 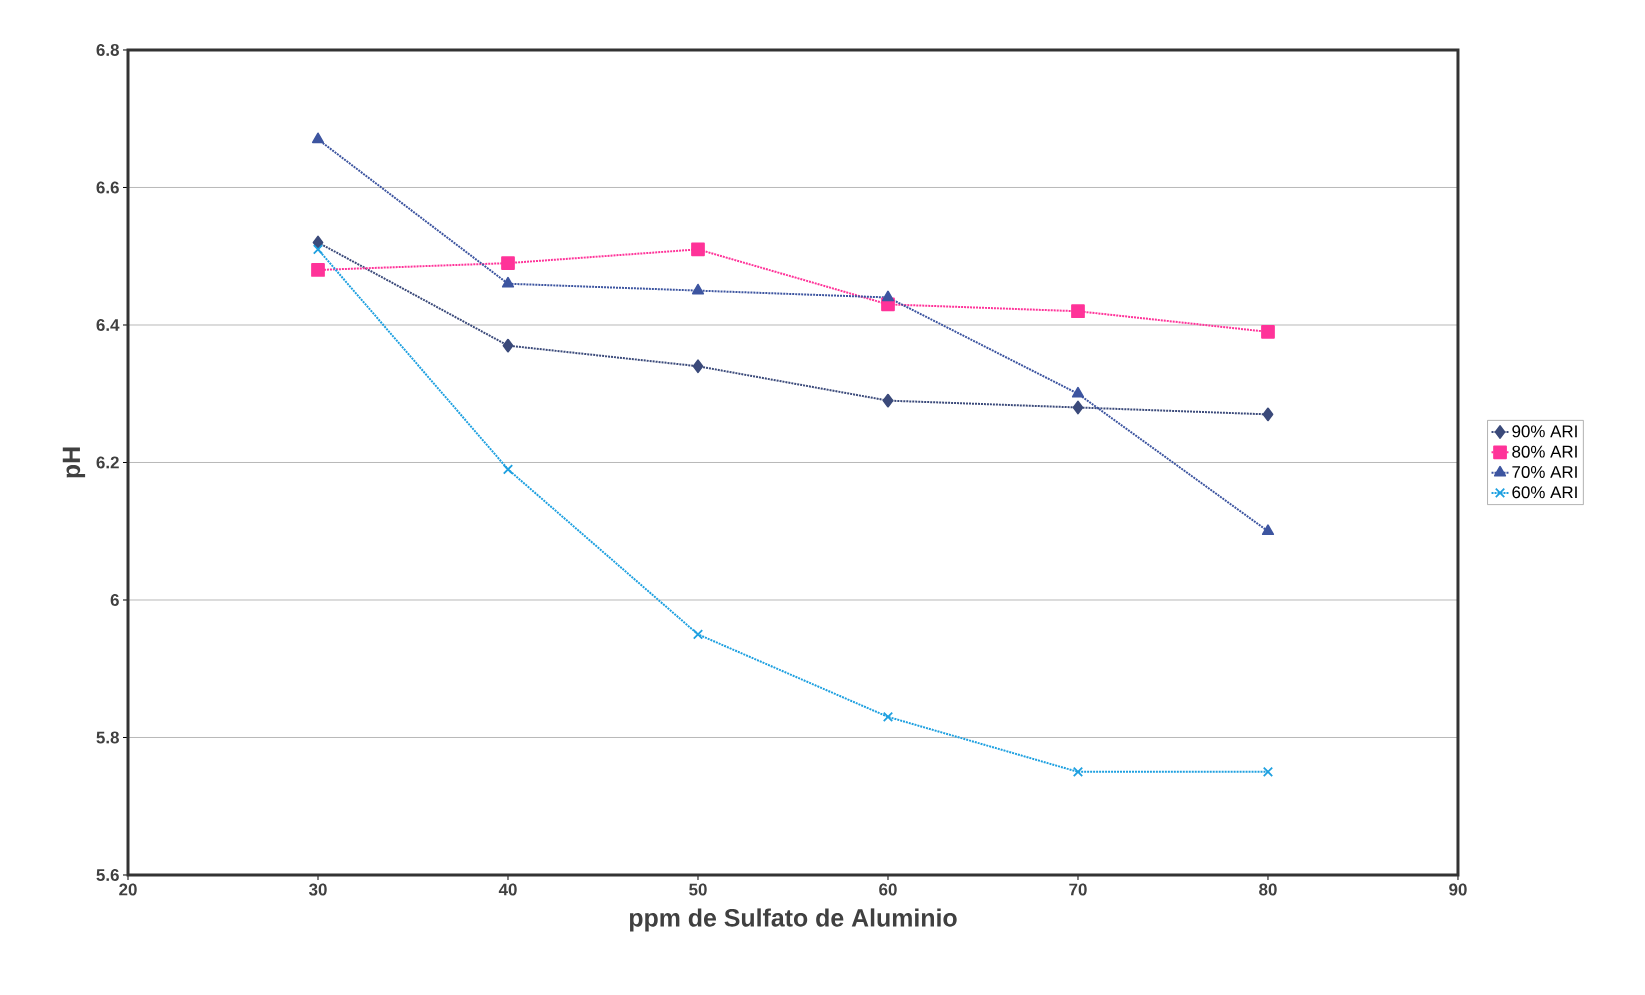 What do you see at coordinates (108, 324) in the screenshot?
I see `y-tick-label: 6.4` at bounding box center [108, 324].